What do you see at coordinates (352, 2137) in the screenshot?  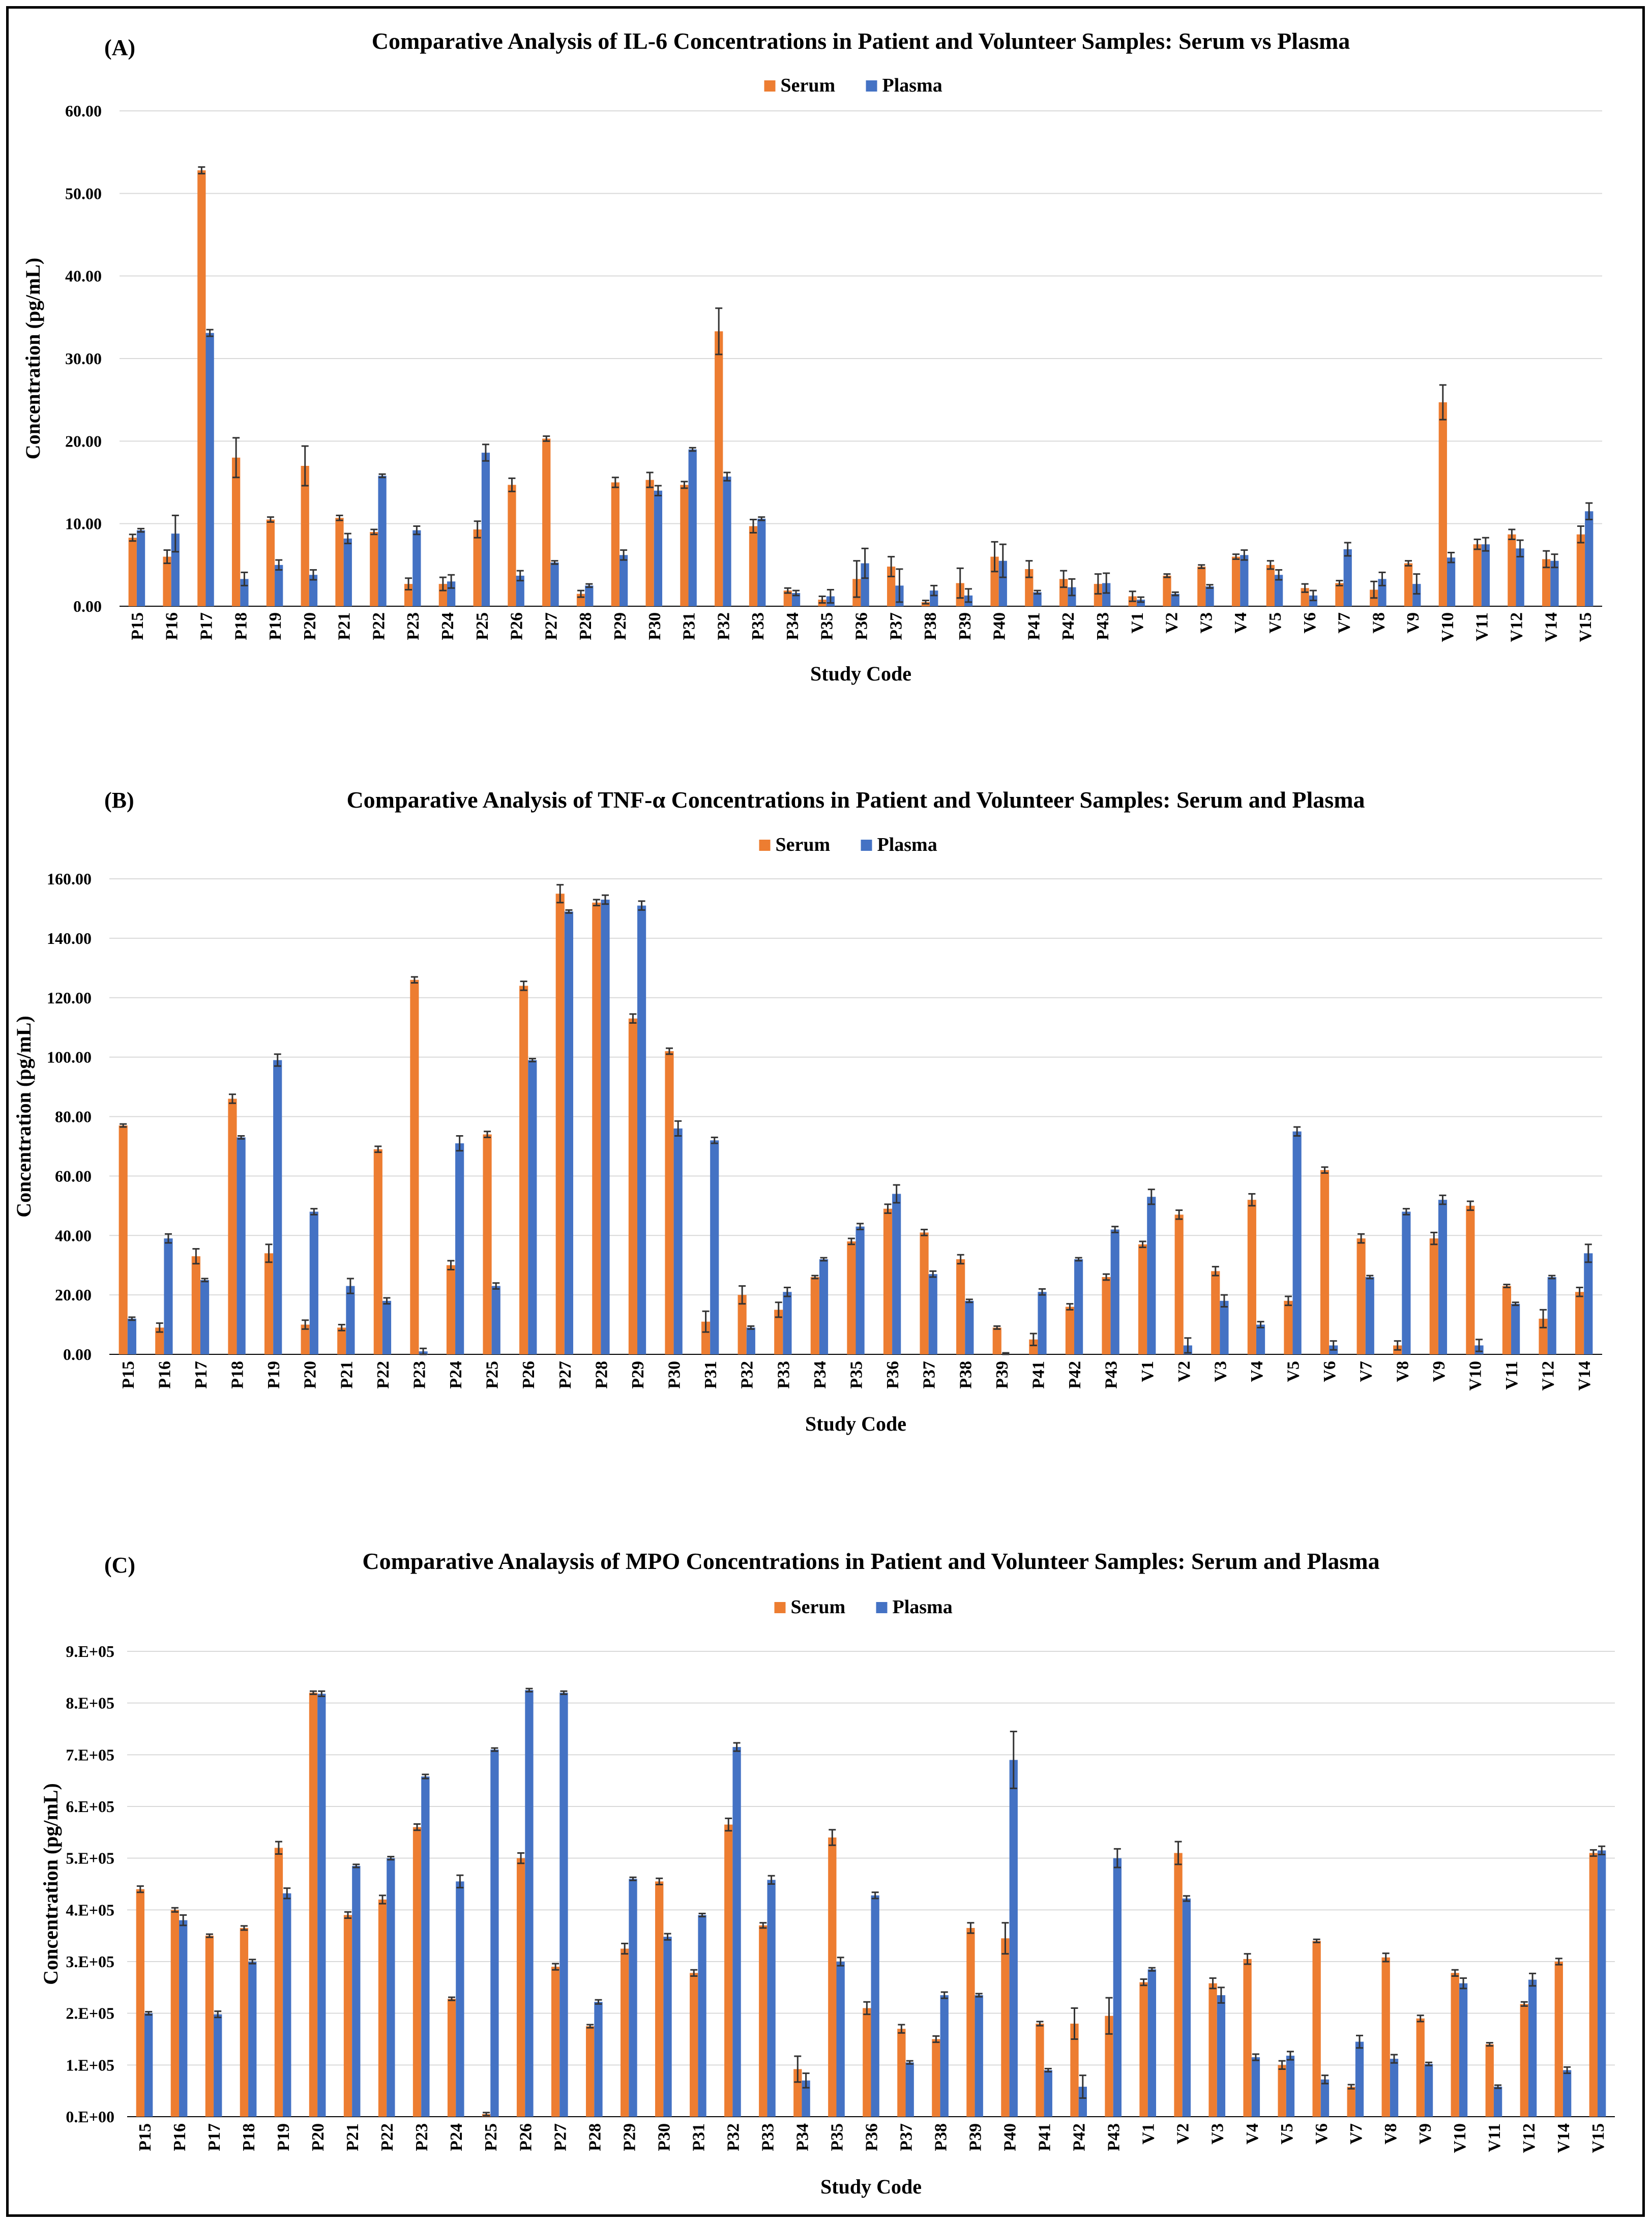 I see `x-tick-label: P21` at bounding box center [352, 2137].